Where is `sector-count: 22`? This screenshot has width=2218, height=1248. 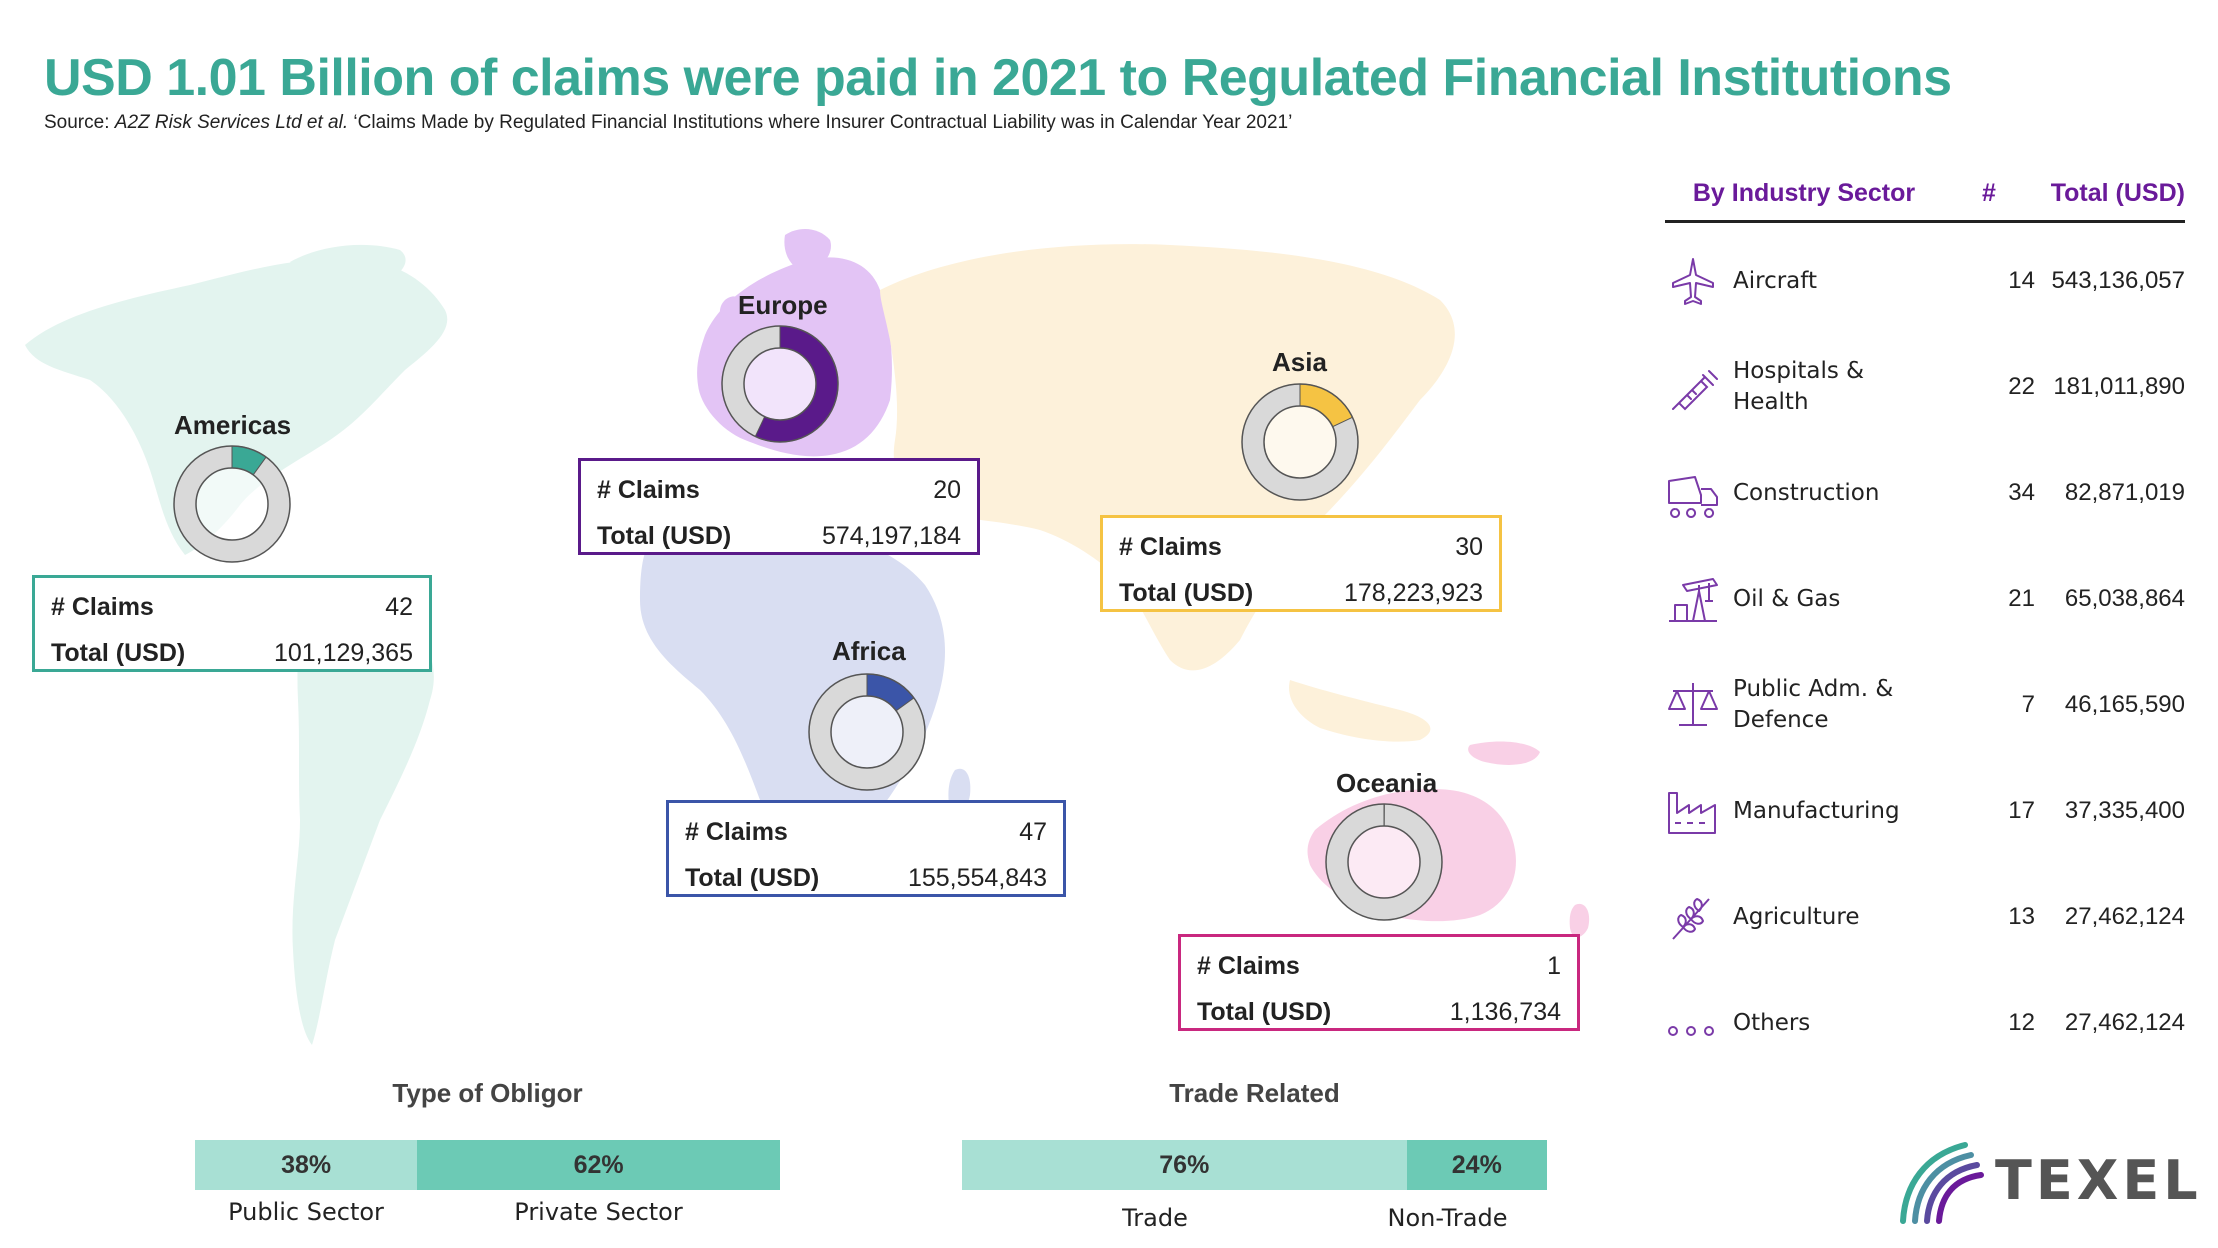
sector-count: 22 is located at coordinates (2021, 386).